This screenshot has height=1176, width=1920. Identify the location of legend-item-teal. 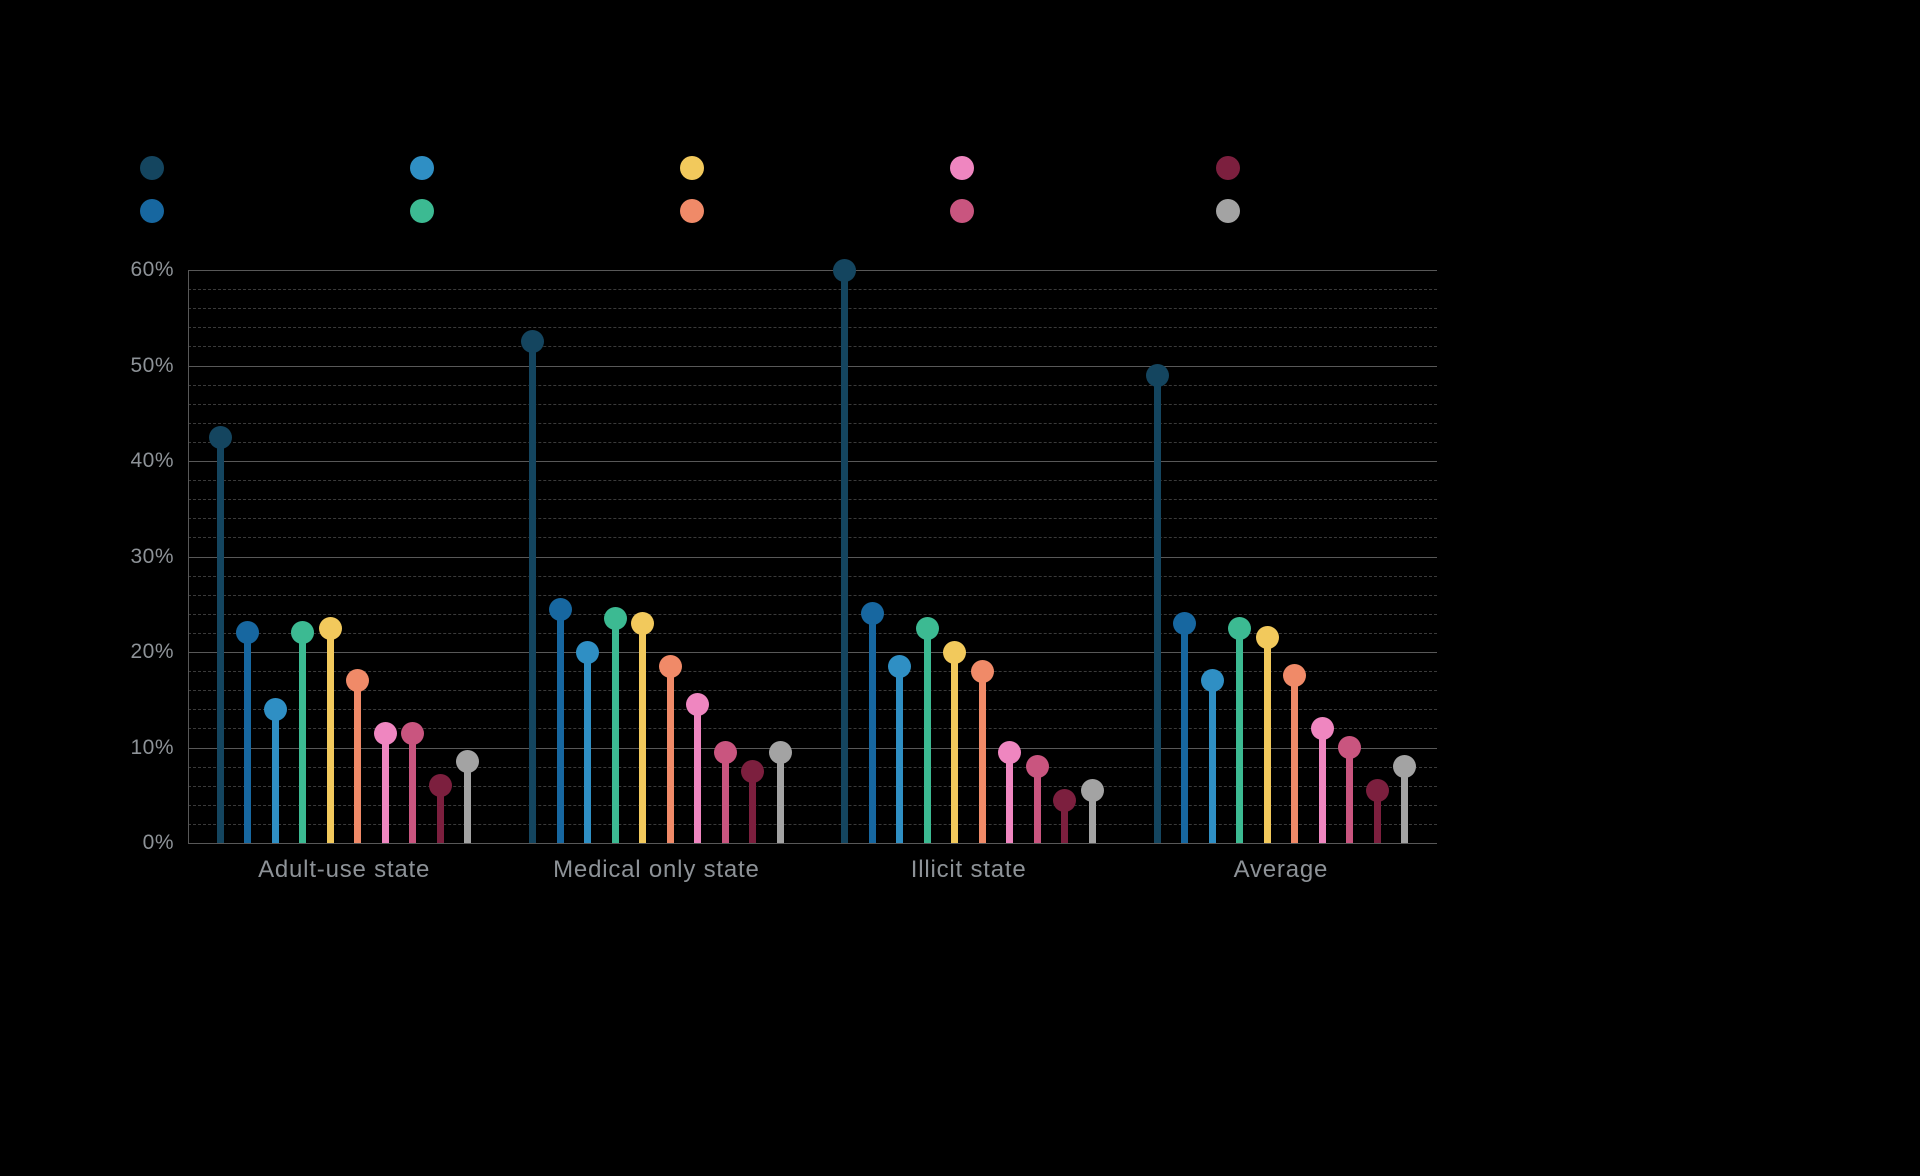
(428, 211).